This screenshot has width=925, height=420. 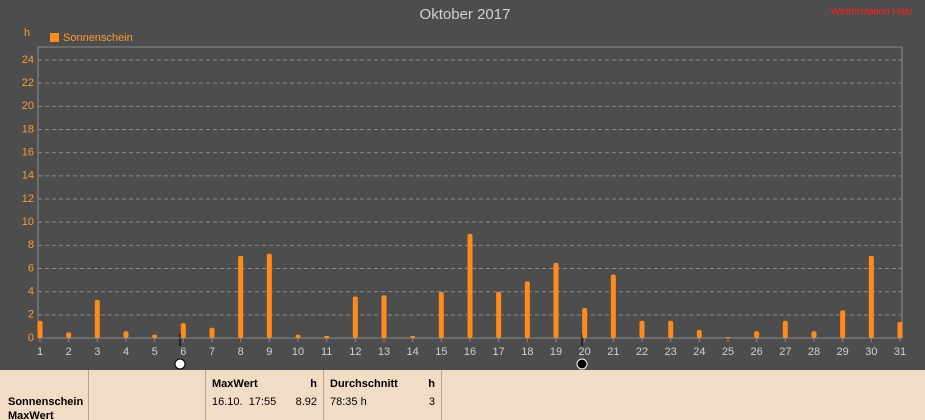 I want to click on y-tick-label: 0, so click(x=31, y=338).